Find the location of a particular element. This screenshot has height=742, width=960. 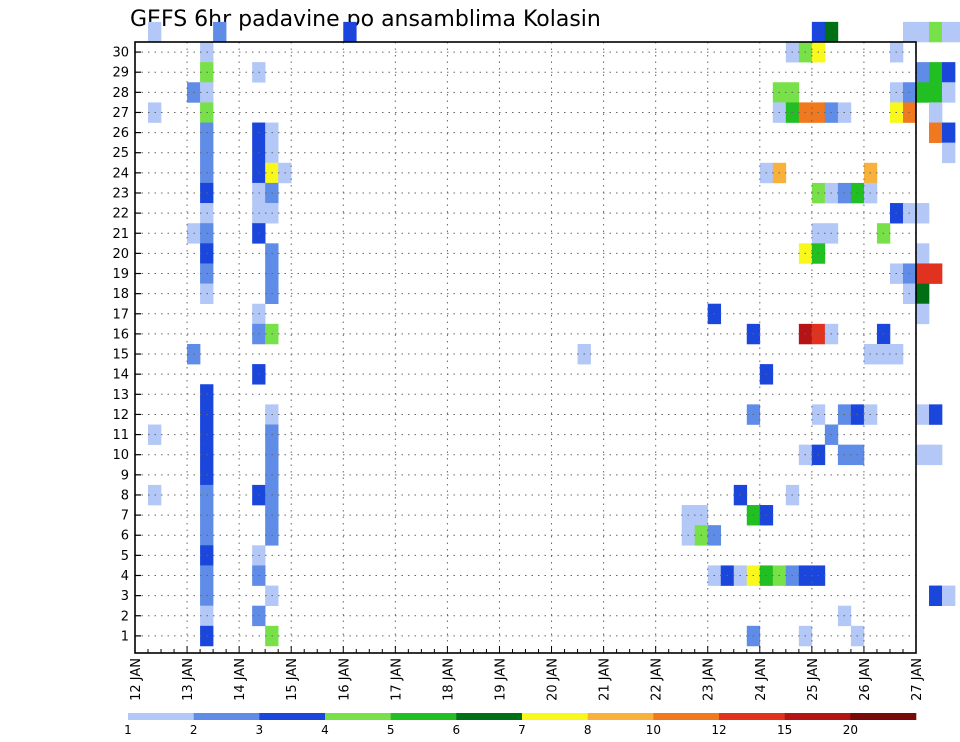

y-tick-label: 9 is located at coordinates (125, 475).